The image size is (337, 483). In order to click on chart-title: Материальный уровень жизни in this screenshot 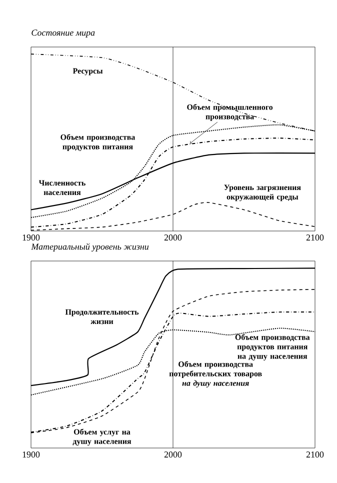, I will do `click(90, 247)`.